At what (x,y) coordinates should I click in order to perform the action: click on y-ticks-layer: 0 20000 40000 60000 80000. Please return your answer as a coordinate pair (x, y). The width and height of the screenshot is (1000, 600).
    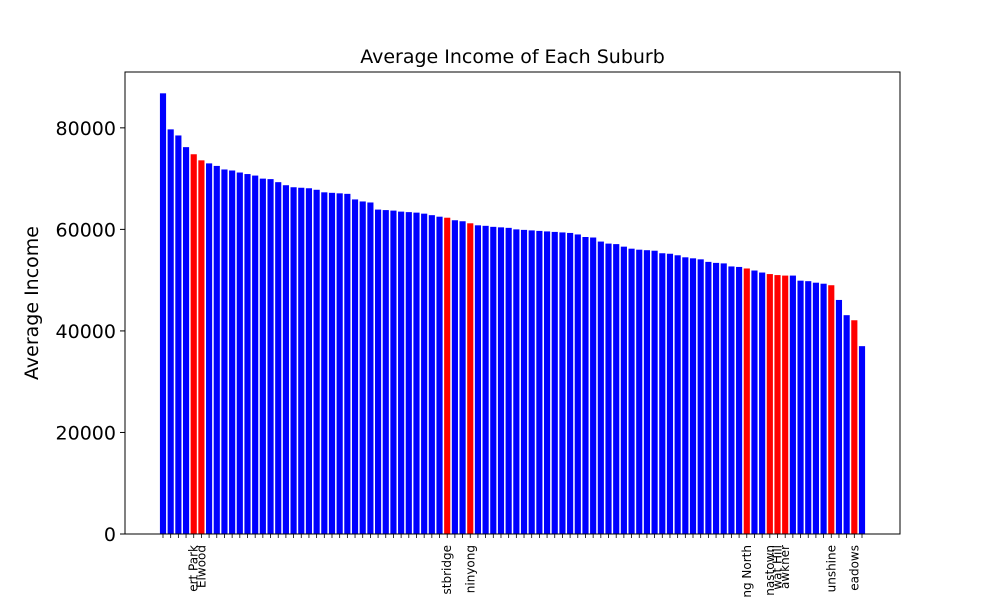
    Looking at the image, I should click on (90, 332).